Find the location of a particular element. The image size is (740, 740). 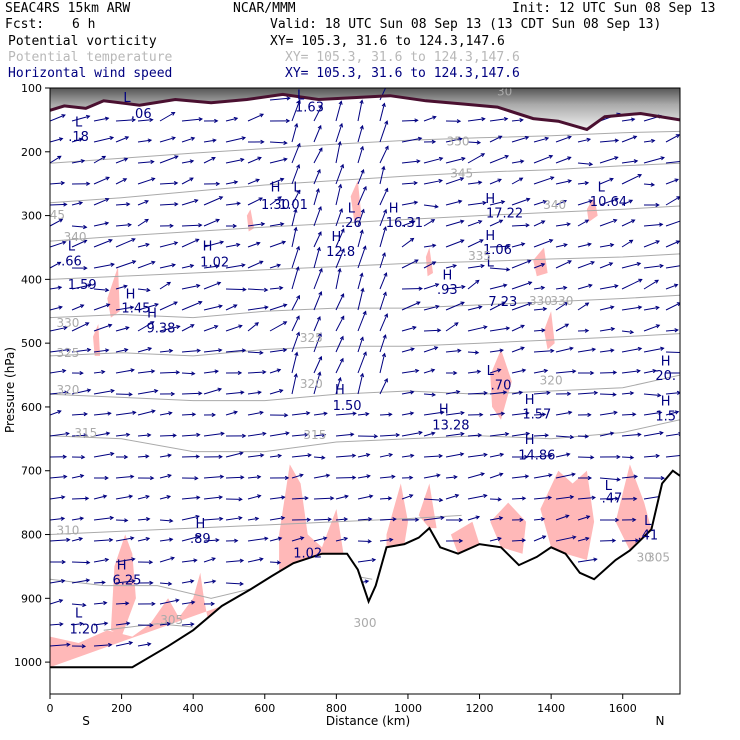

pv-label: H is located at coordinates (490, 199).